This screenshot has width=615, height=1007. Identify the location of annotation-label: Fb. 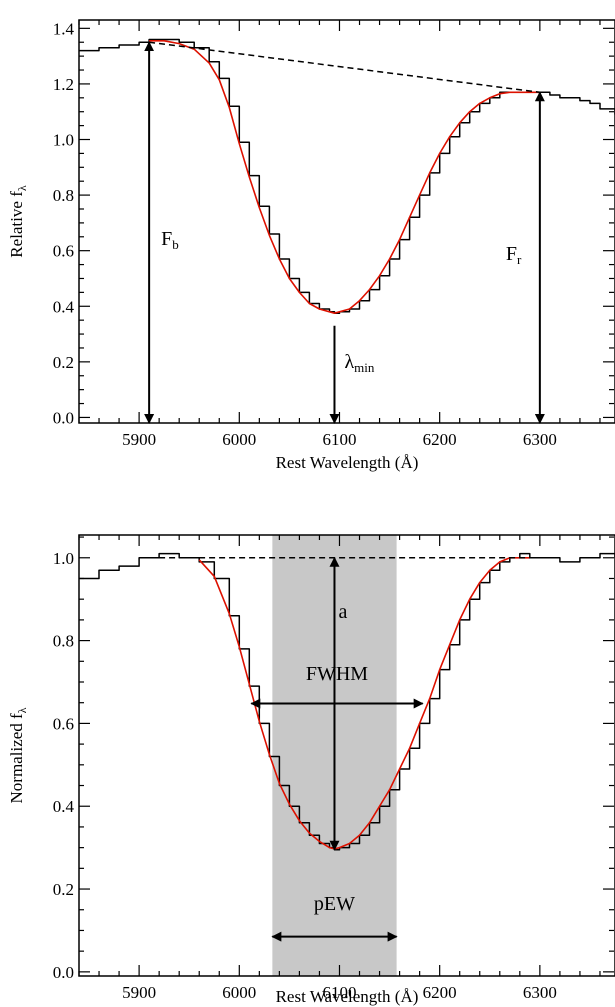
(170, 240).